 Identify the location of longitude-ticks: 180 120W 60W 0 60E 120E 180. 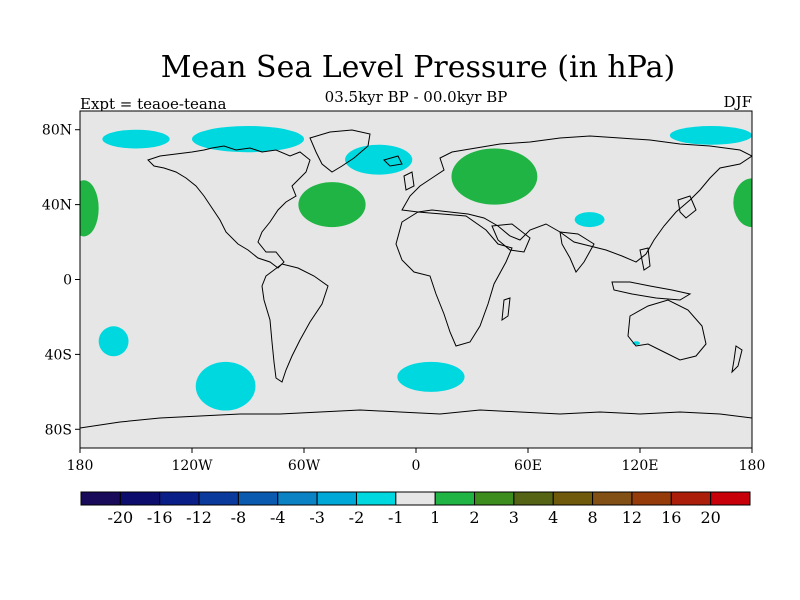
(416, 461).